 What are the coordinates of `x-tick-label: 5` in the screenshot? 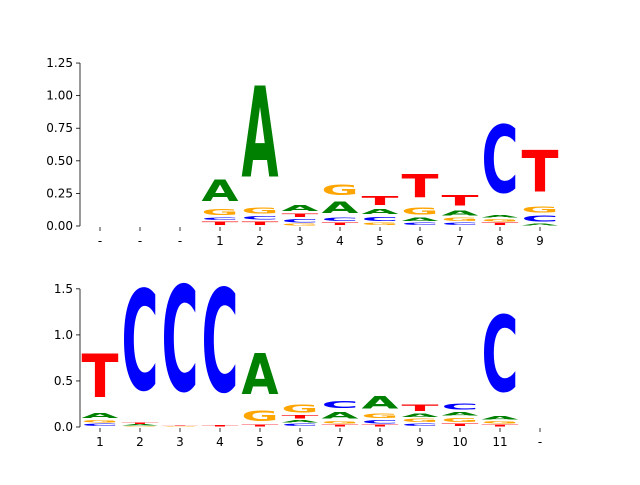 It's located at (380, 241).